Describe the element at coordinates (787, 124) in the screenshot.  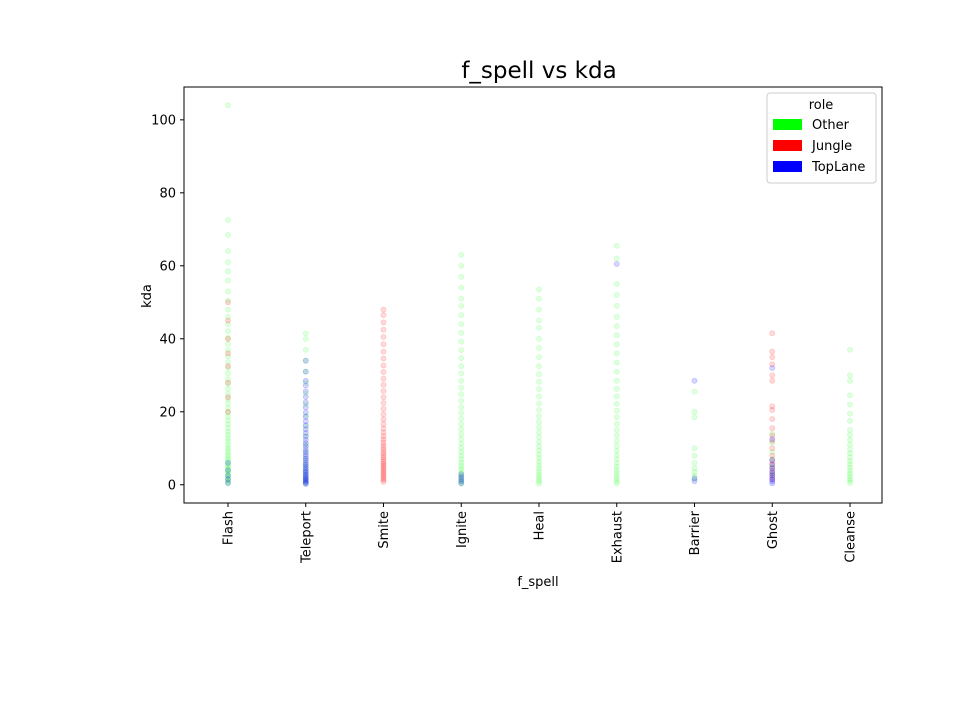
I see `legend-swatch-other` at that location.